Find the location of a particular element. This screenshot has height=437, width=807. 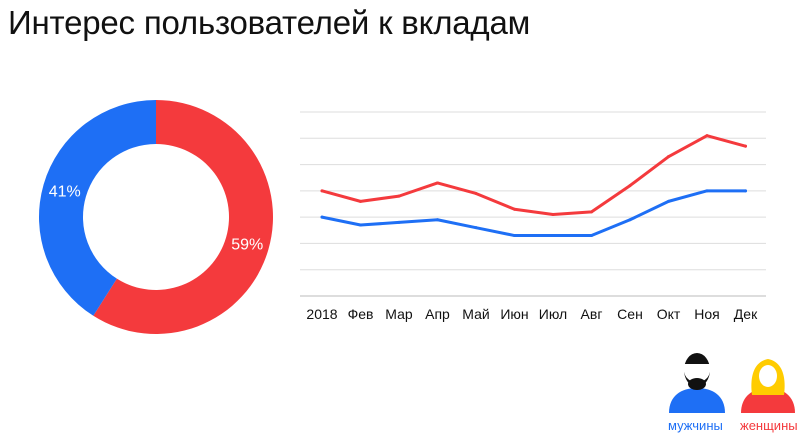

x-tick-label: Июл is located at coordinates (553, 314).